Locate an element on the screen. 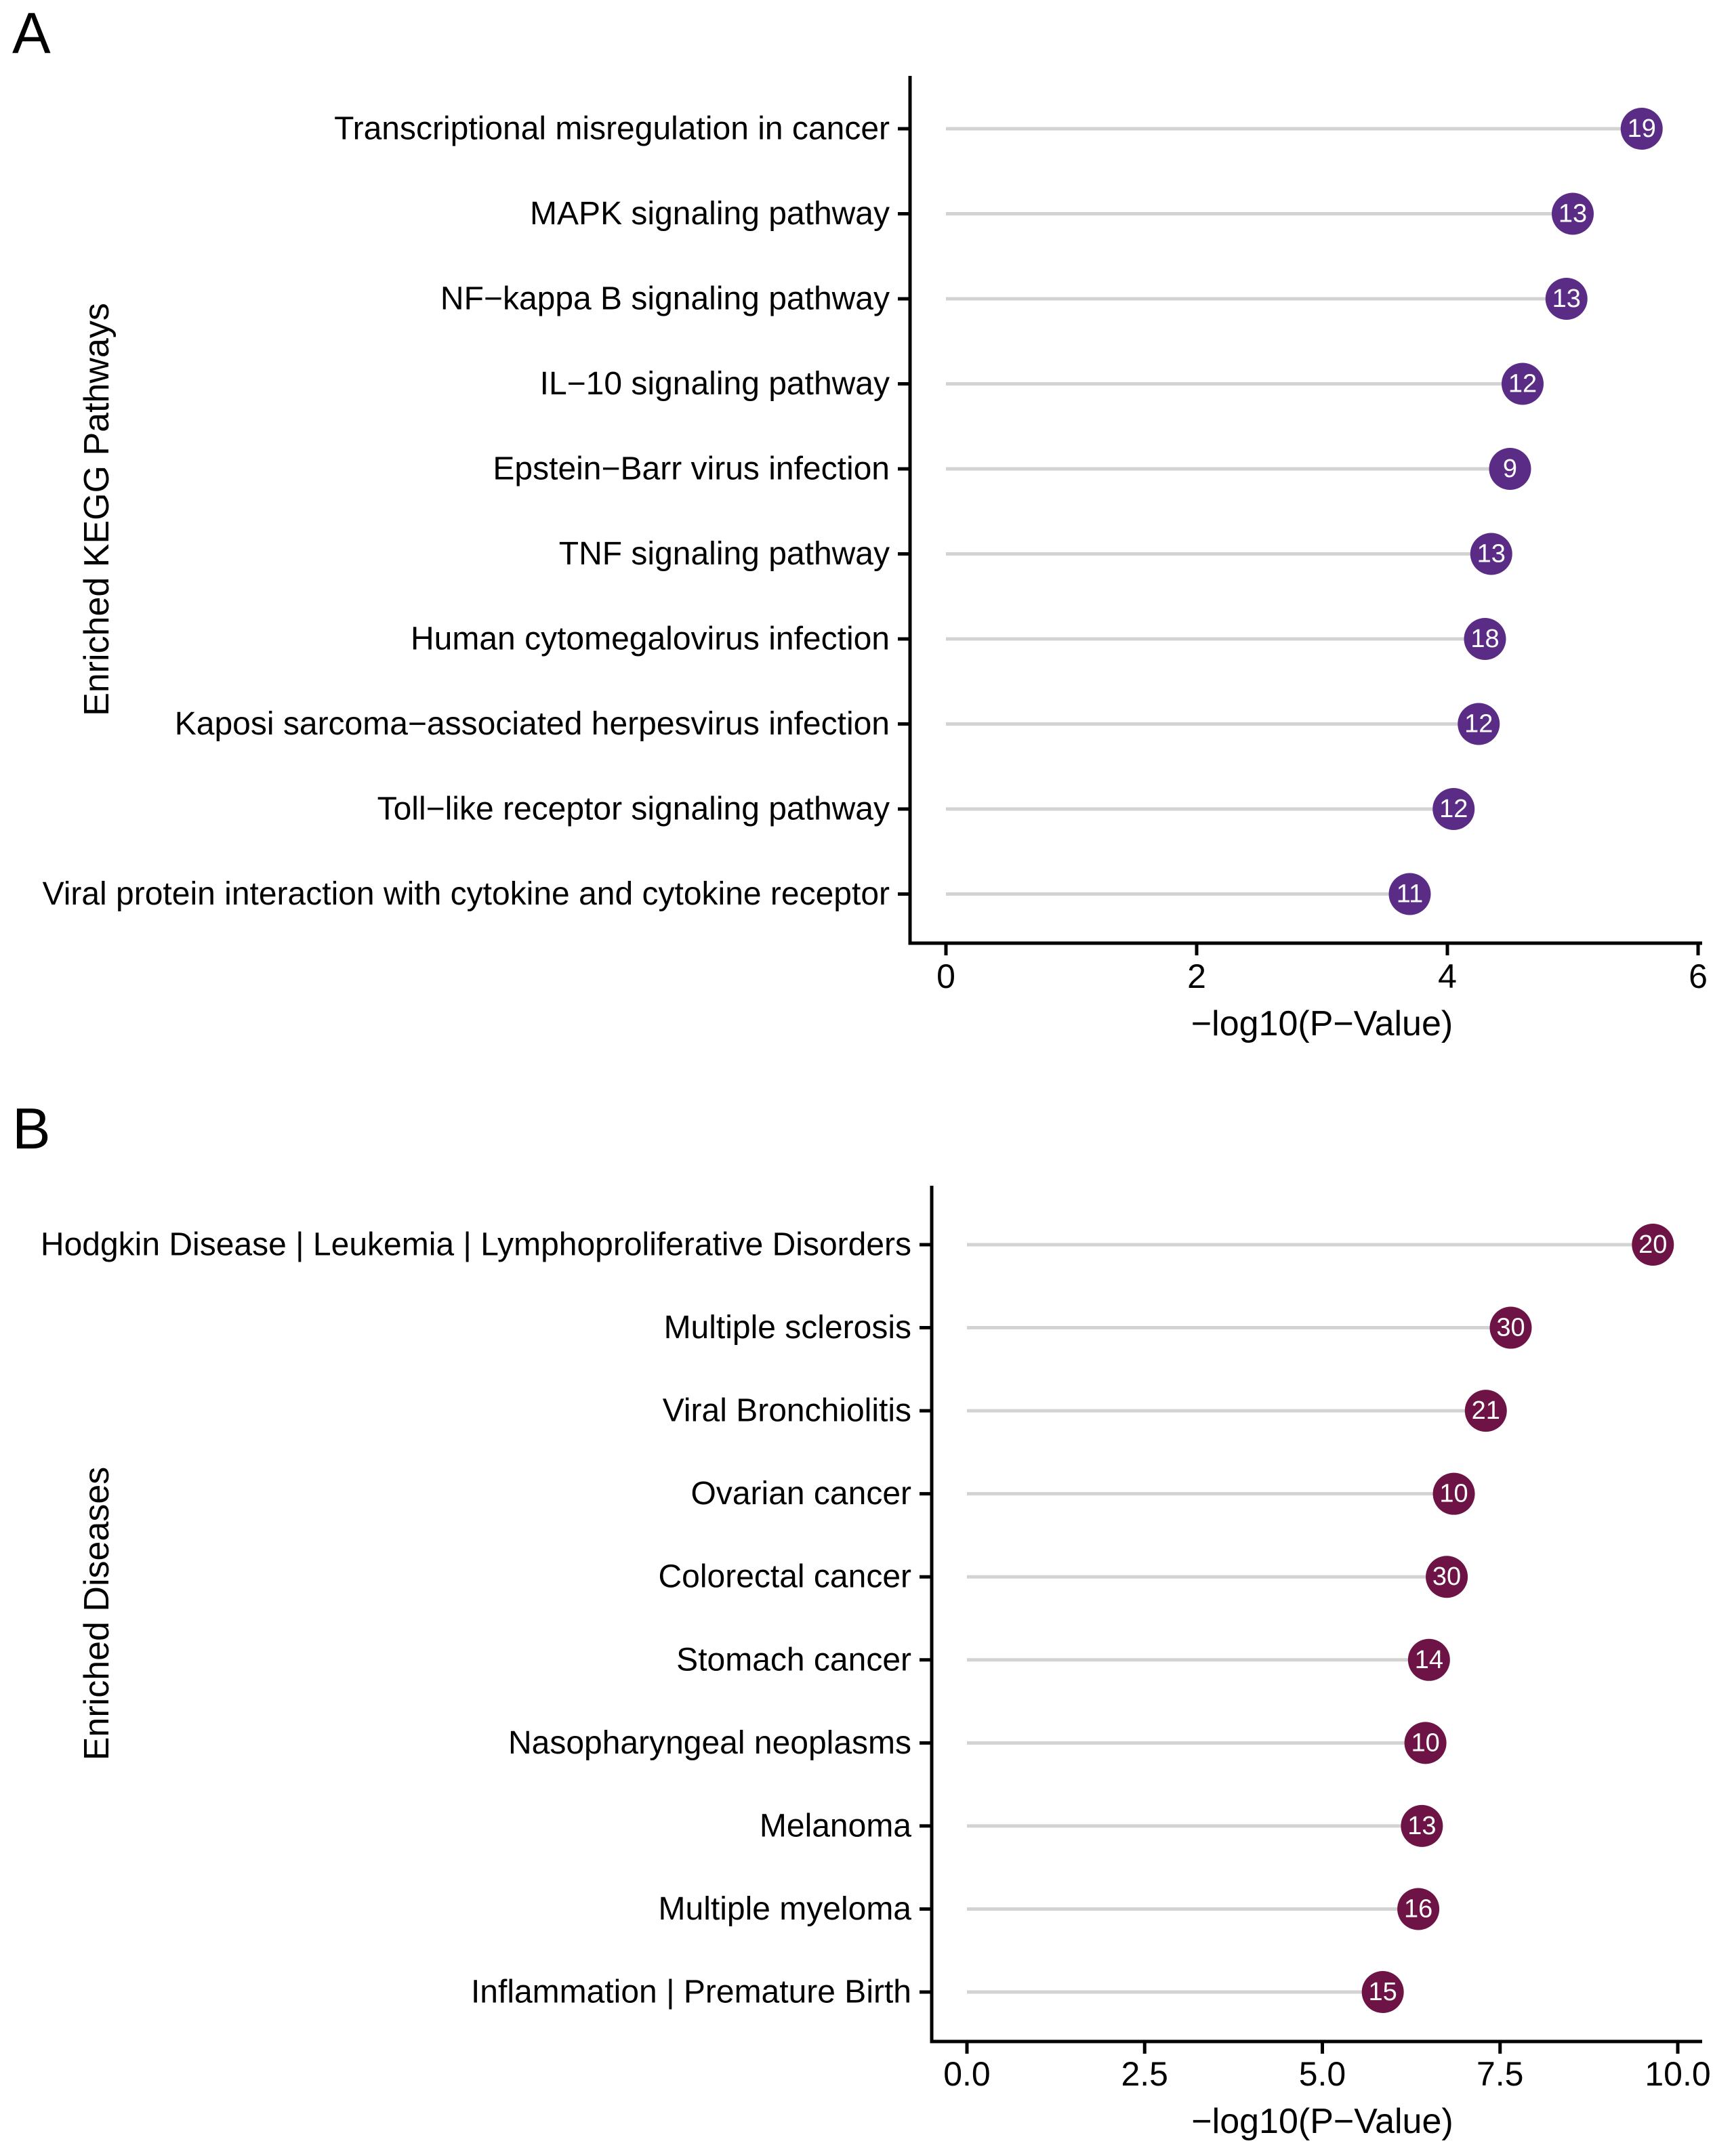 The image size is (1713, 2156). panel-letter-b: B is located at coordinates (31, 1129).